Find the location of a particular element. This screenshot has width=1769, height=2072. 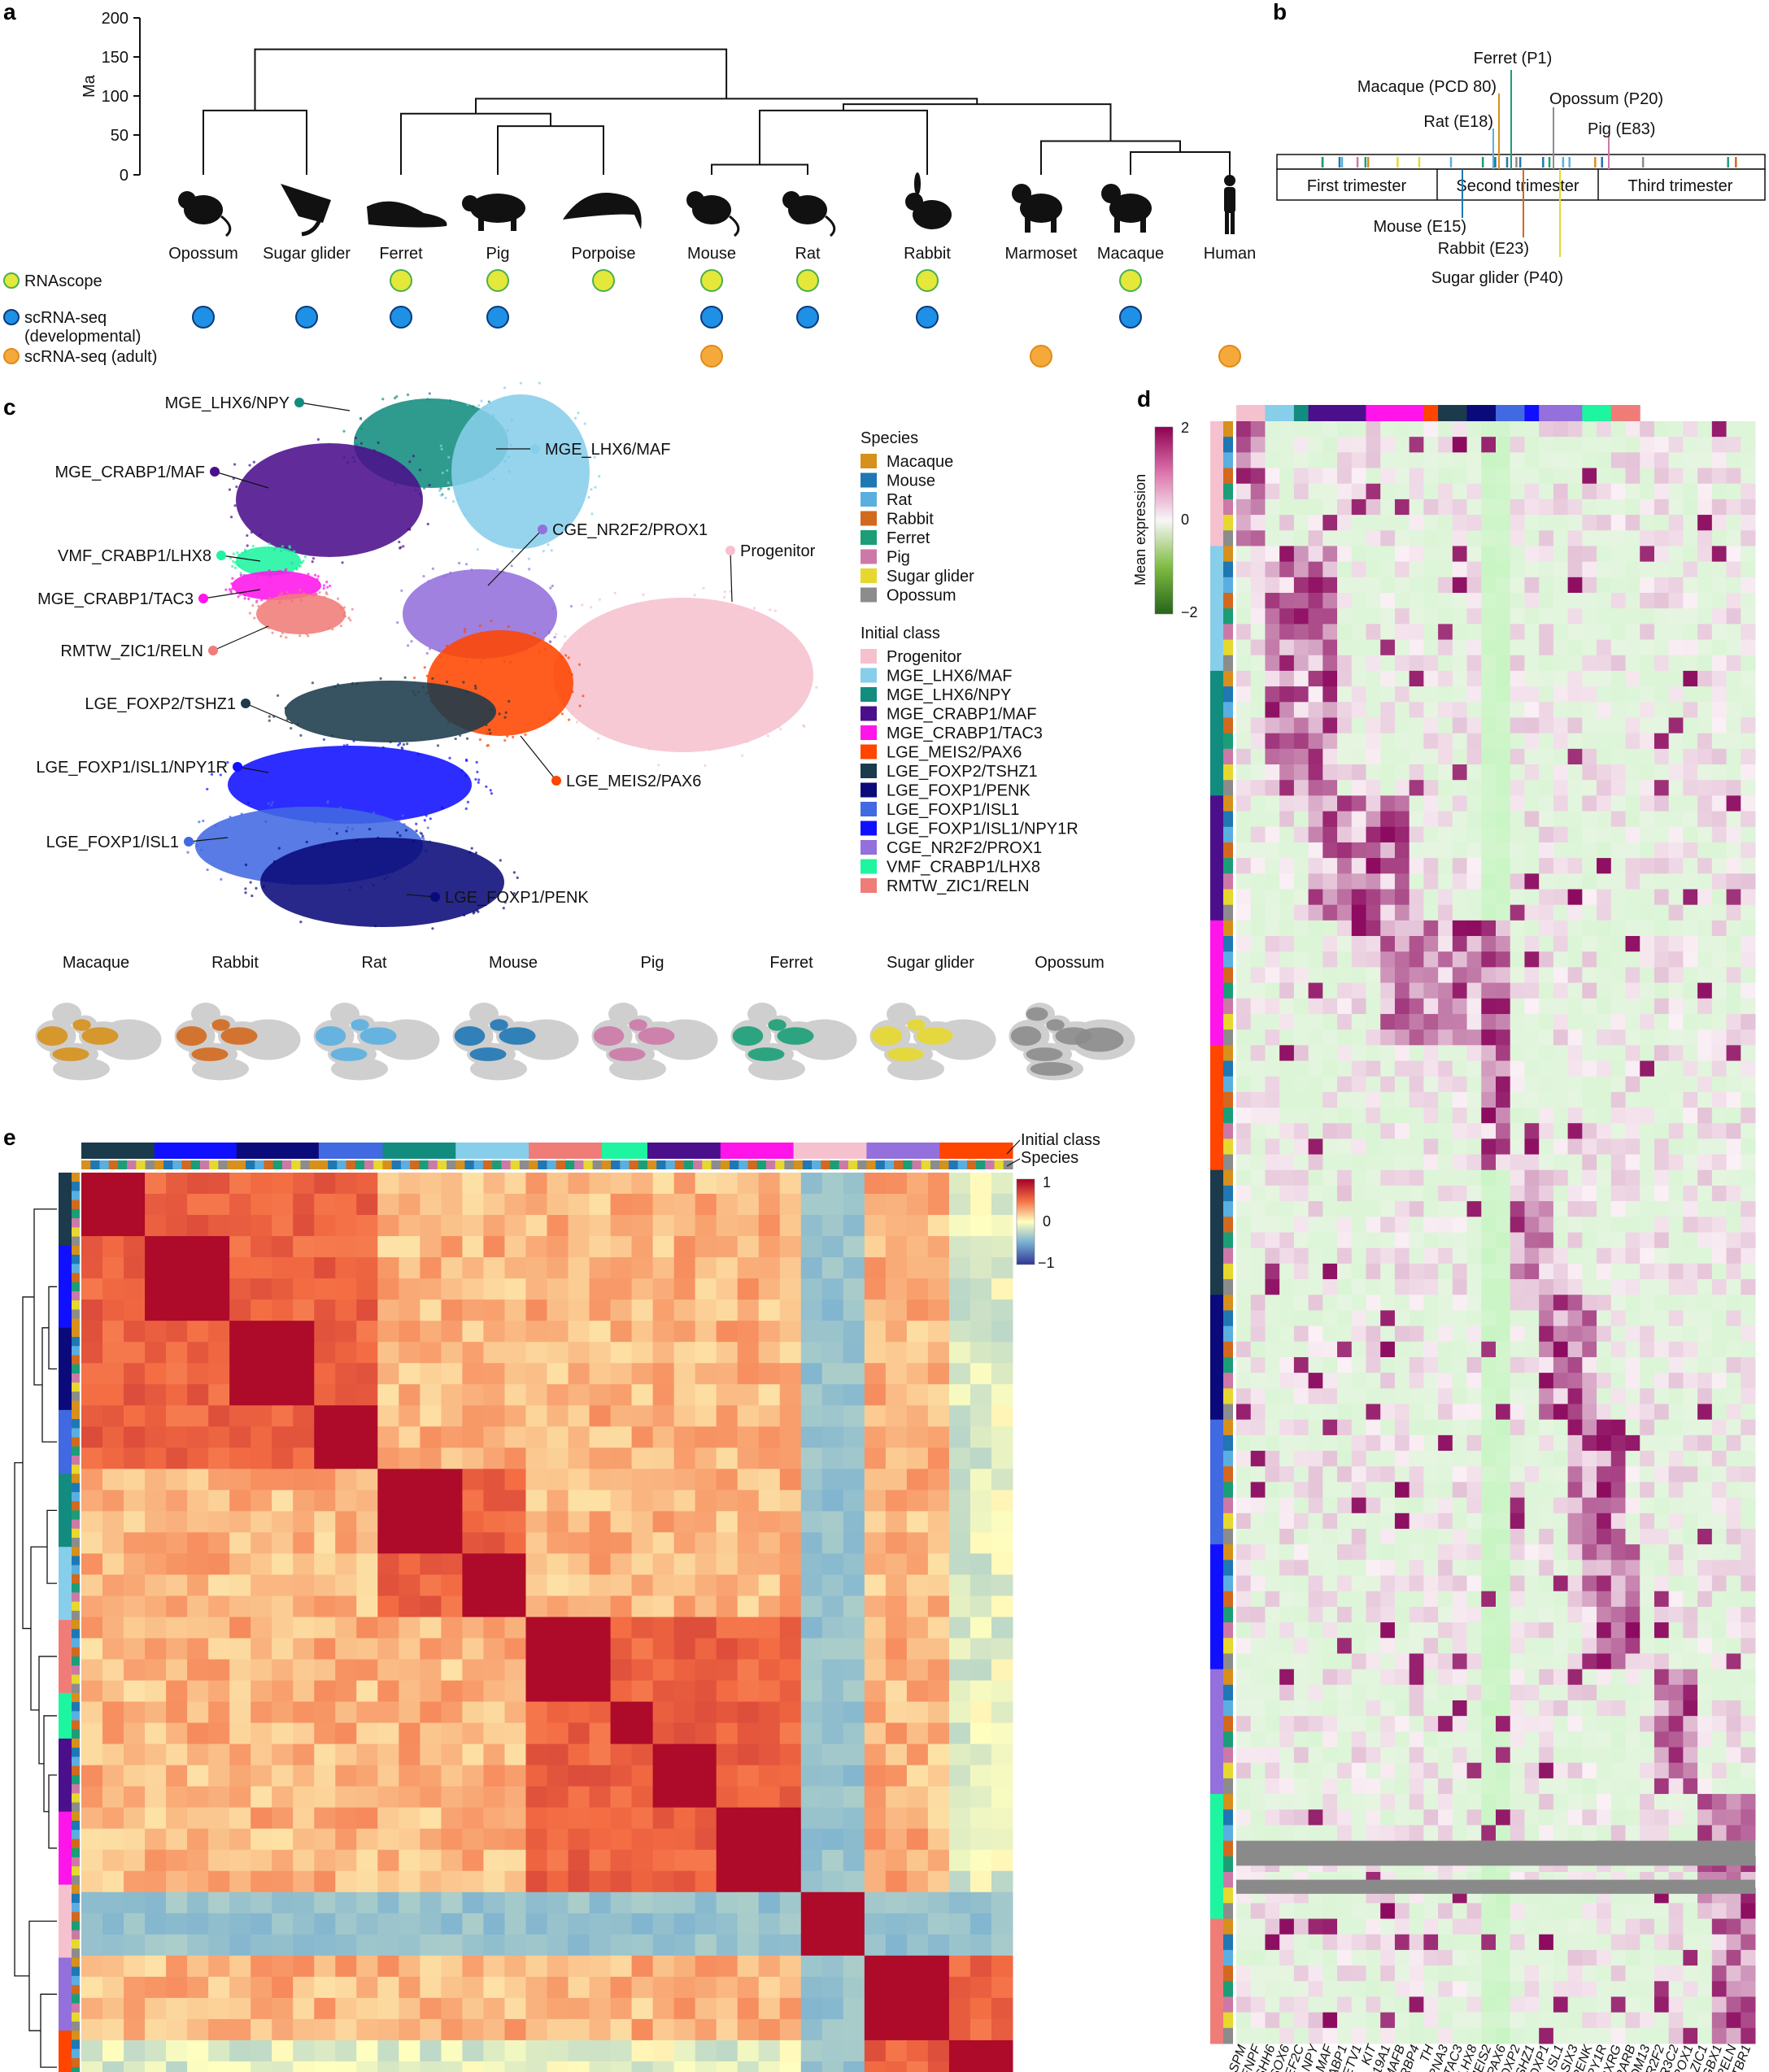

silhouette-rat is located at coordinates (809, 214).